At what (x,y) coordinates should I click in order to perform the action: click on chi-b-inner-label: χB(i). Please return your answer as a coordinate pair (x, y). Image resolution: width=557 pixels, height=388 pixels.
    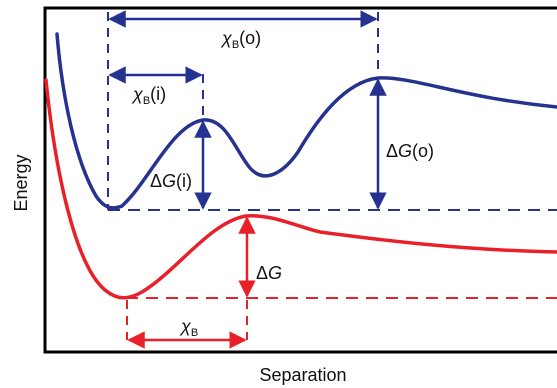
    Looking at the image, I should click on (148, 95).